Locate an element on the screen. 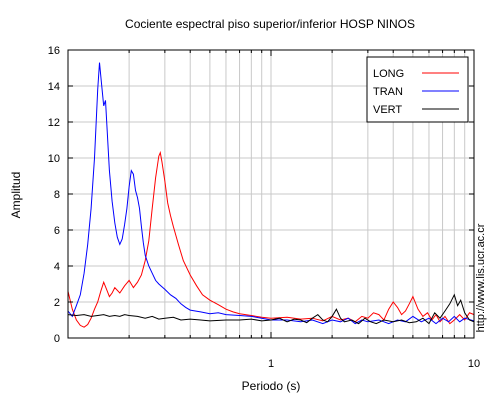 The width and height of the screenshot is (500, 400). y-tick-label: 10 is located at coordinates (54, 159).